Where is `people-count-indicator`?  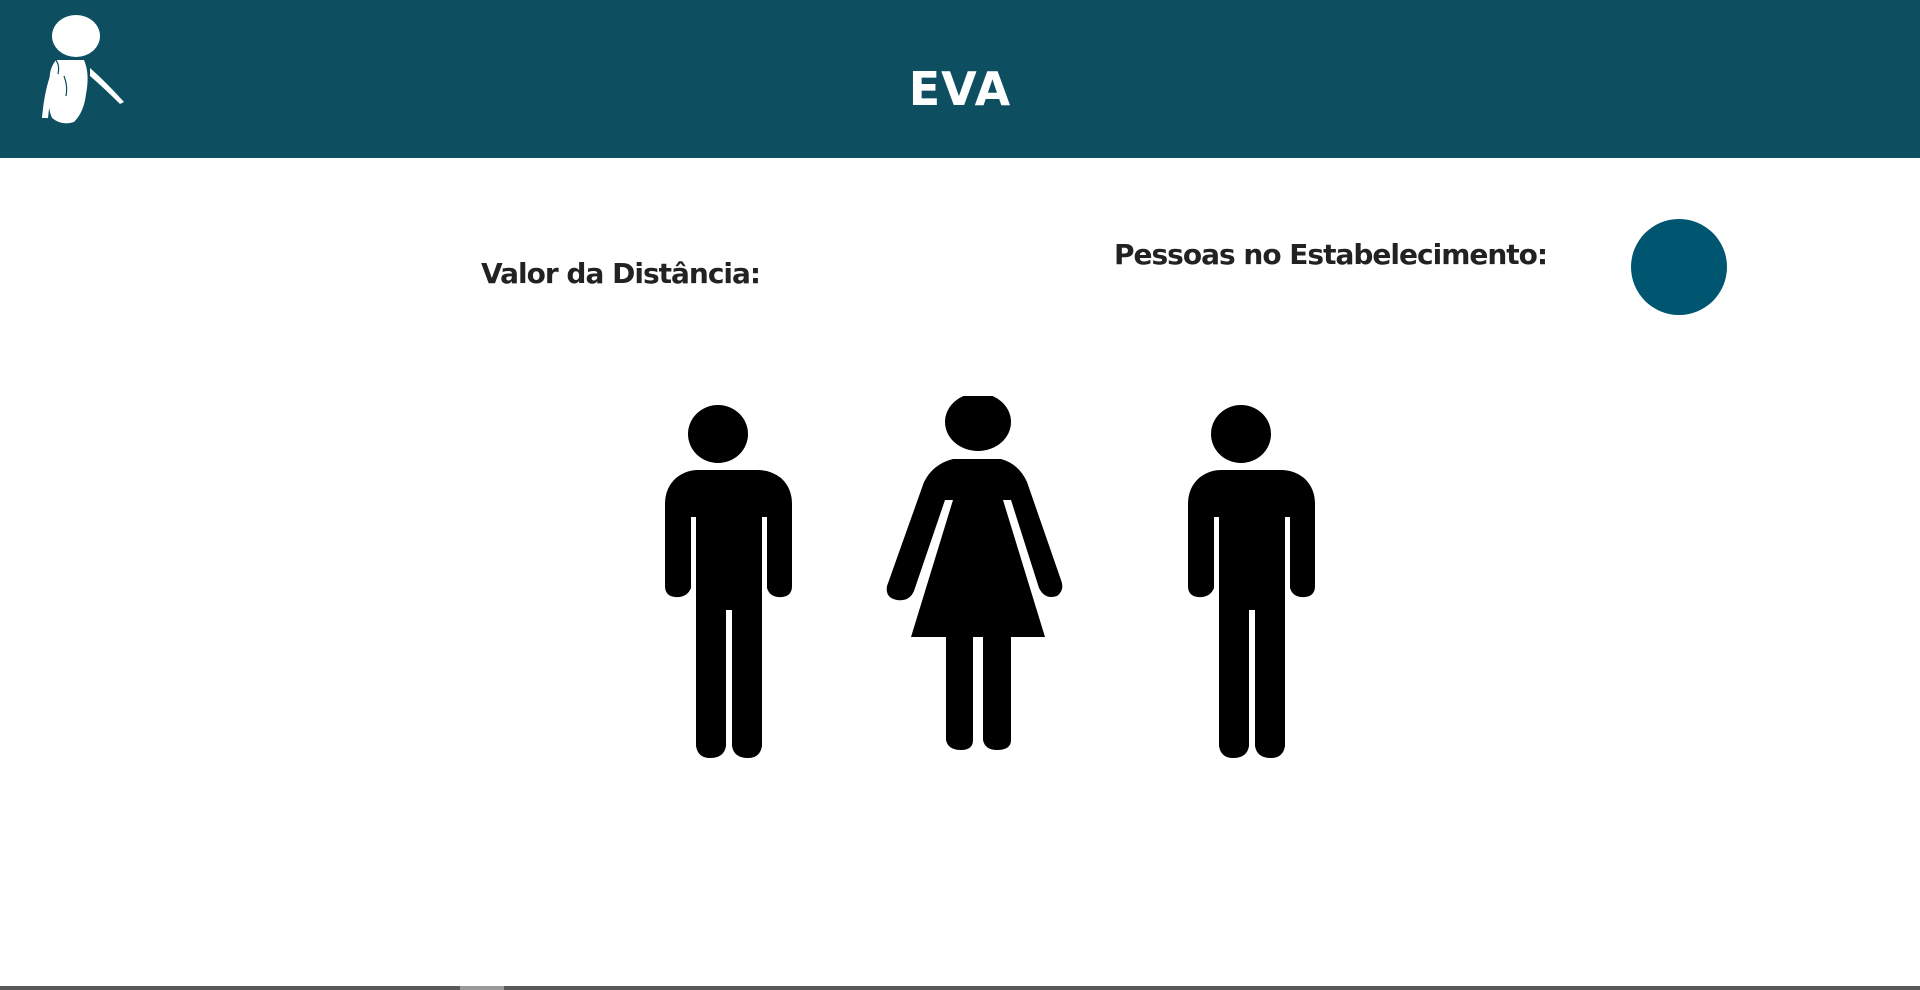
people-count-indicator is located at coordinates (1679, 267).